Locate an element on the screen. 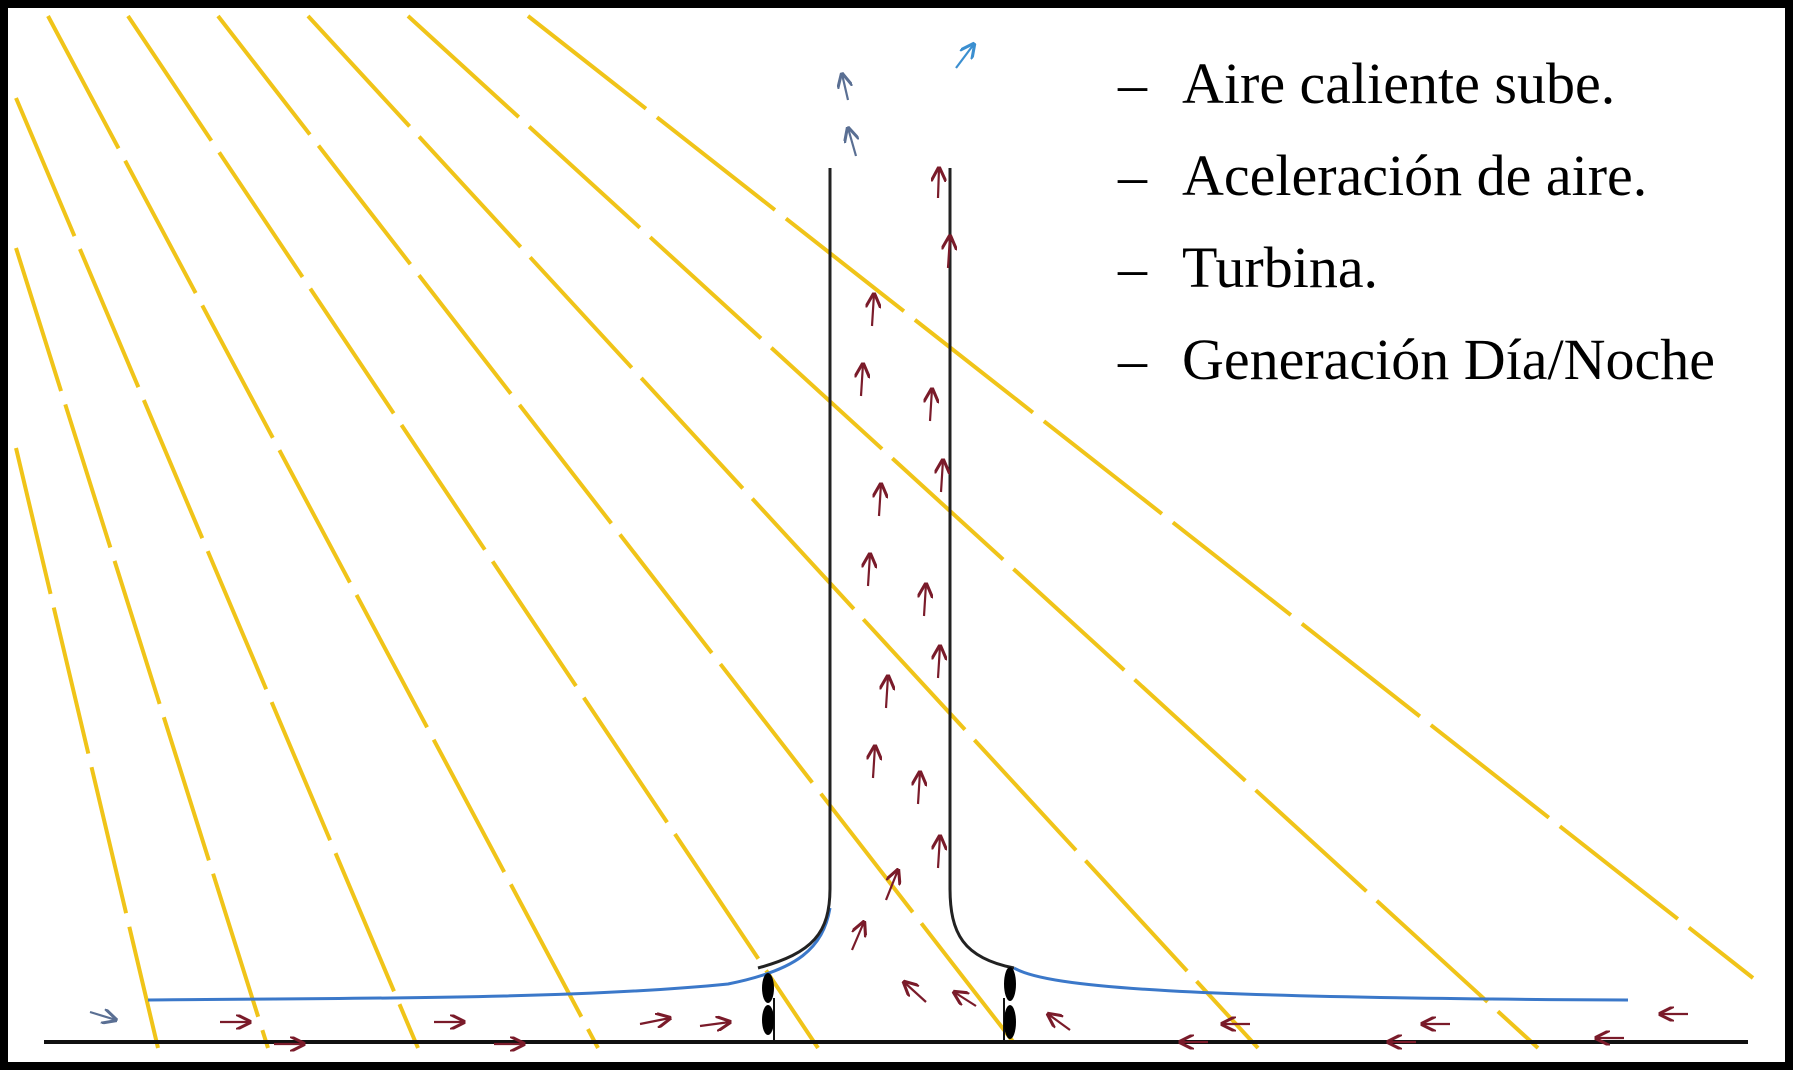 The width and height of the screenshot is (1793, 1070). chimney-right-wall is located at coordinates (981, 569).